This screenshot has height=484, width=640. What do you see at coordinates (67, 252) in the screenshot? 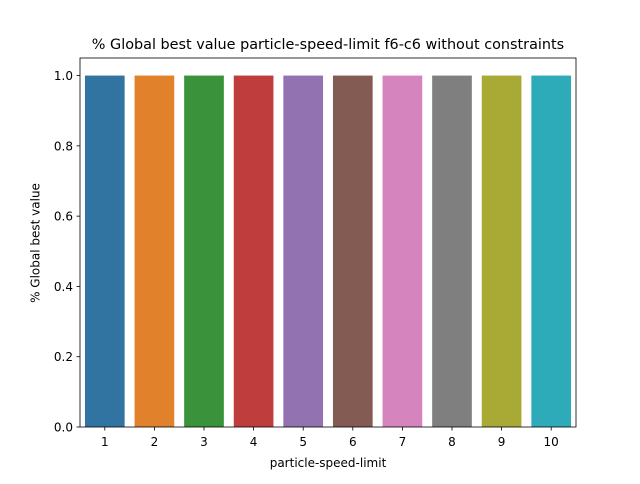
I see `y-axis: 0.0 0.2 0.4 0.6 0.8 1.0` at bounding box center [67, 252].